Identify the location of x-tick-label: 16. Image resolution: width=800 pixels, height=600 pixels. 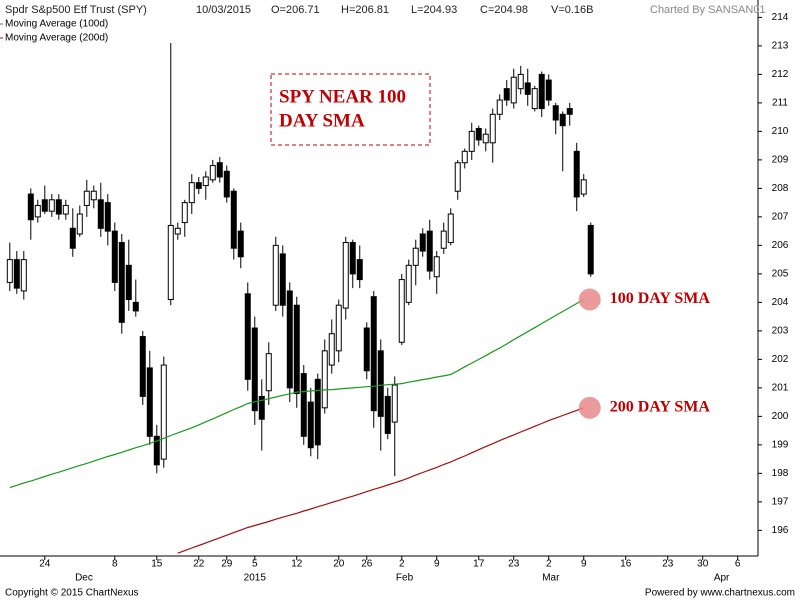
(626, 564).